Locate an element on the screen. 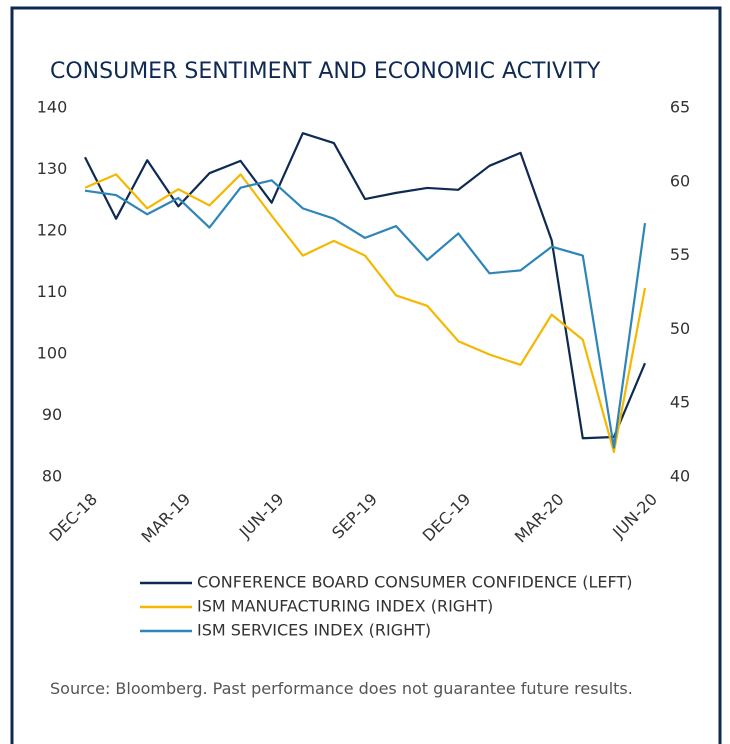 Image resolution: width=730 pixels, height=744 pixels. y-tick-label: 120 is located at coordinates (52, 230).